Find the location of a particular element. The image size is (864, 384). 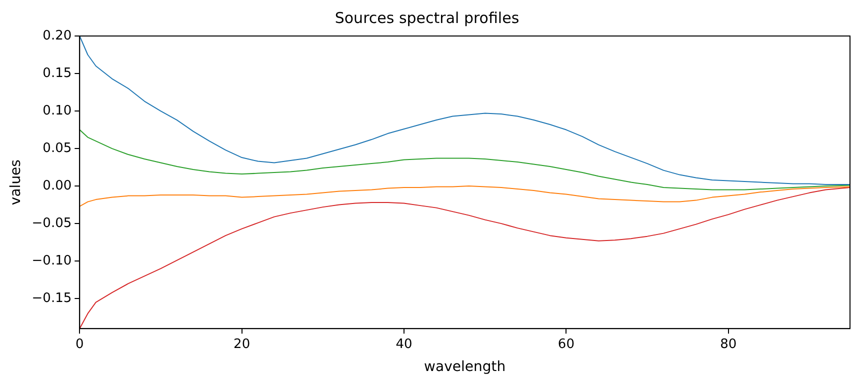

x-tick-label: 40 is located at coordinates (404, 344).